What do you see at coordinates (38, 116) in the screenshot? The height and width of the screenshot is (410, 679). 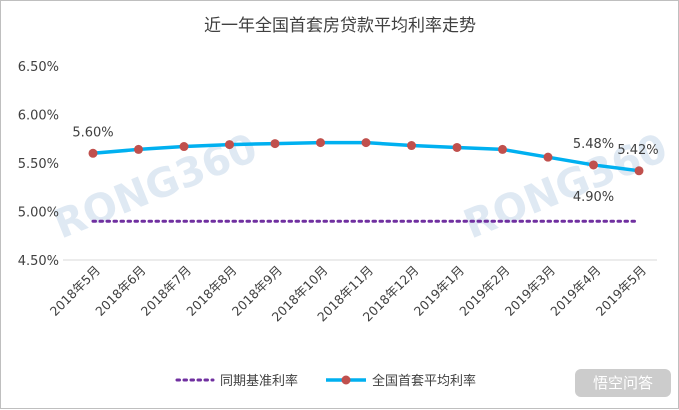 I see `y-tick-label: 6.00%` at bounding box center [38, 116].